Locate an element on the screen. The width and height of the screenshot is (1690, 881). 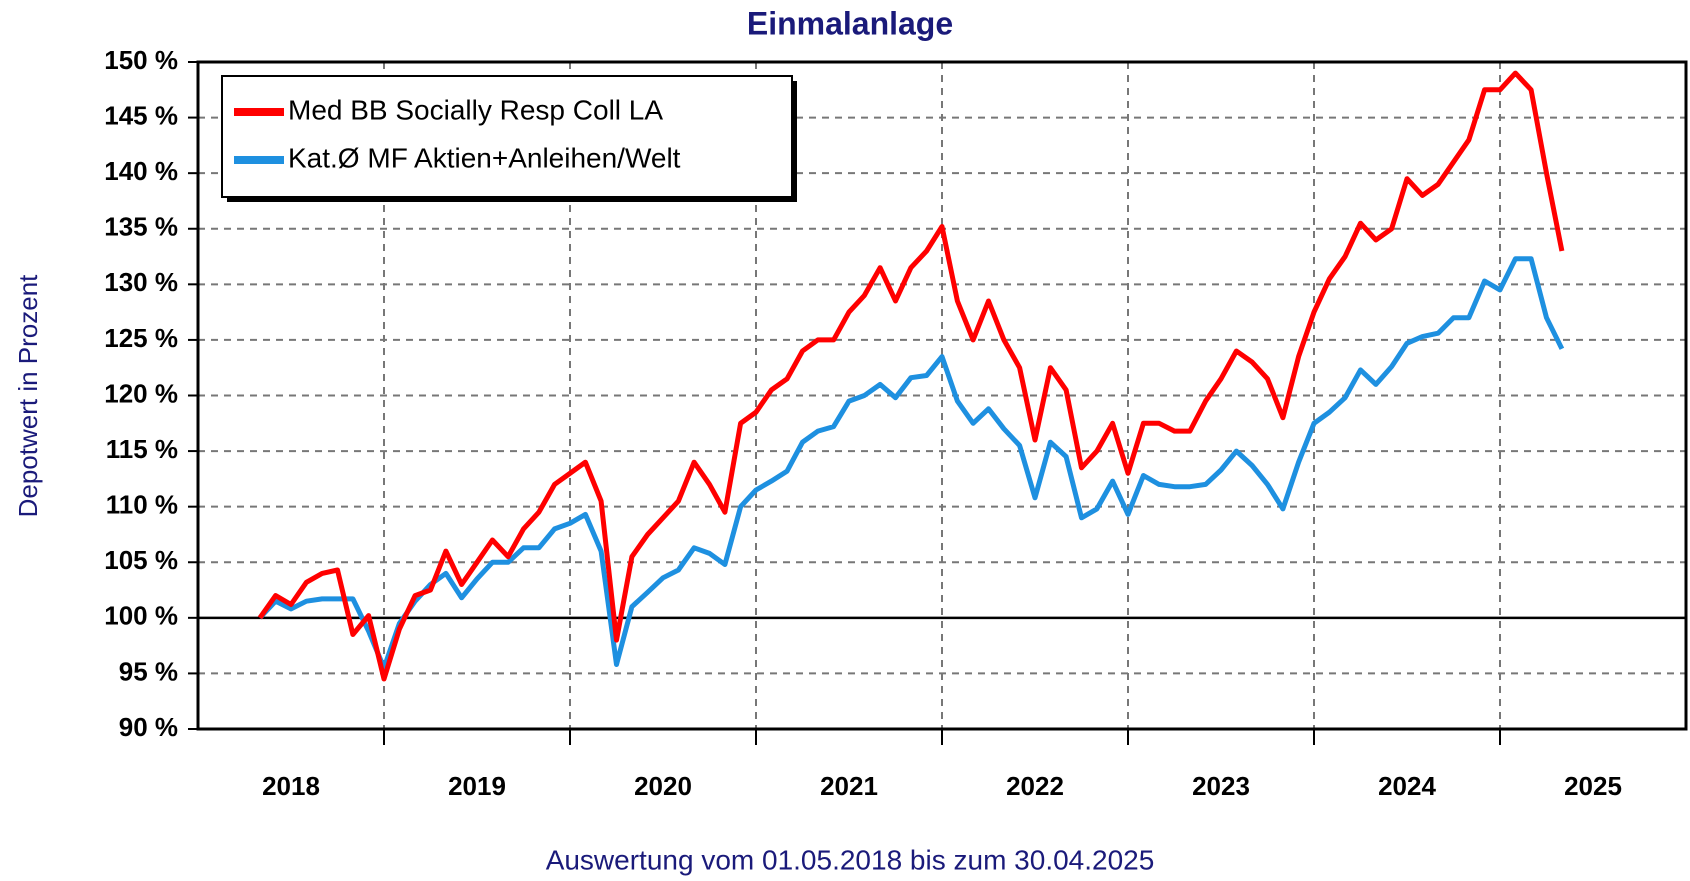
legend-label: Med BB Socially Resp Coll LA is located at coordinates (475, 109).